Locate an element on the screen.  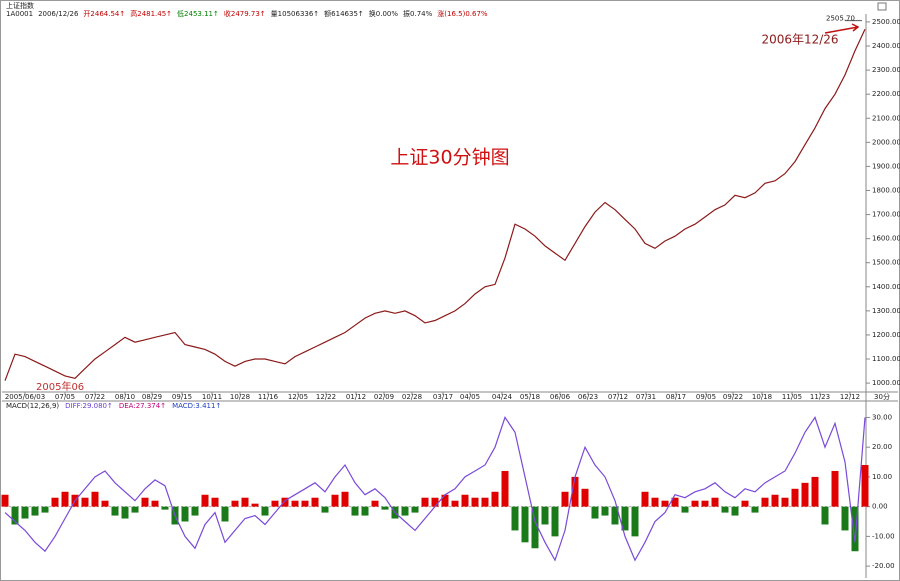
x-tick-label: 07/31 is located at coordinates (646, 397).